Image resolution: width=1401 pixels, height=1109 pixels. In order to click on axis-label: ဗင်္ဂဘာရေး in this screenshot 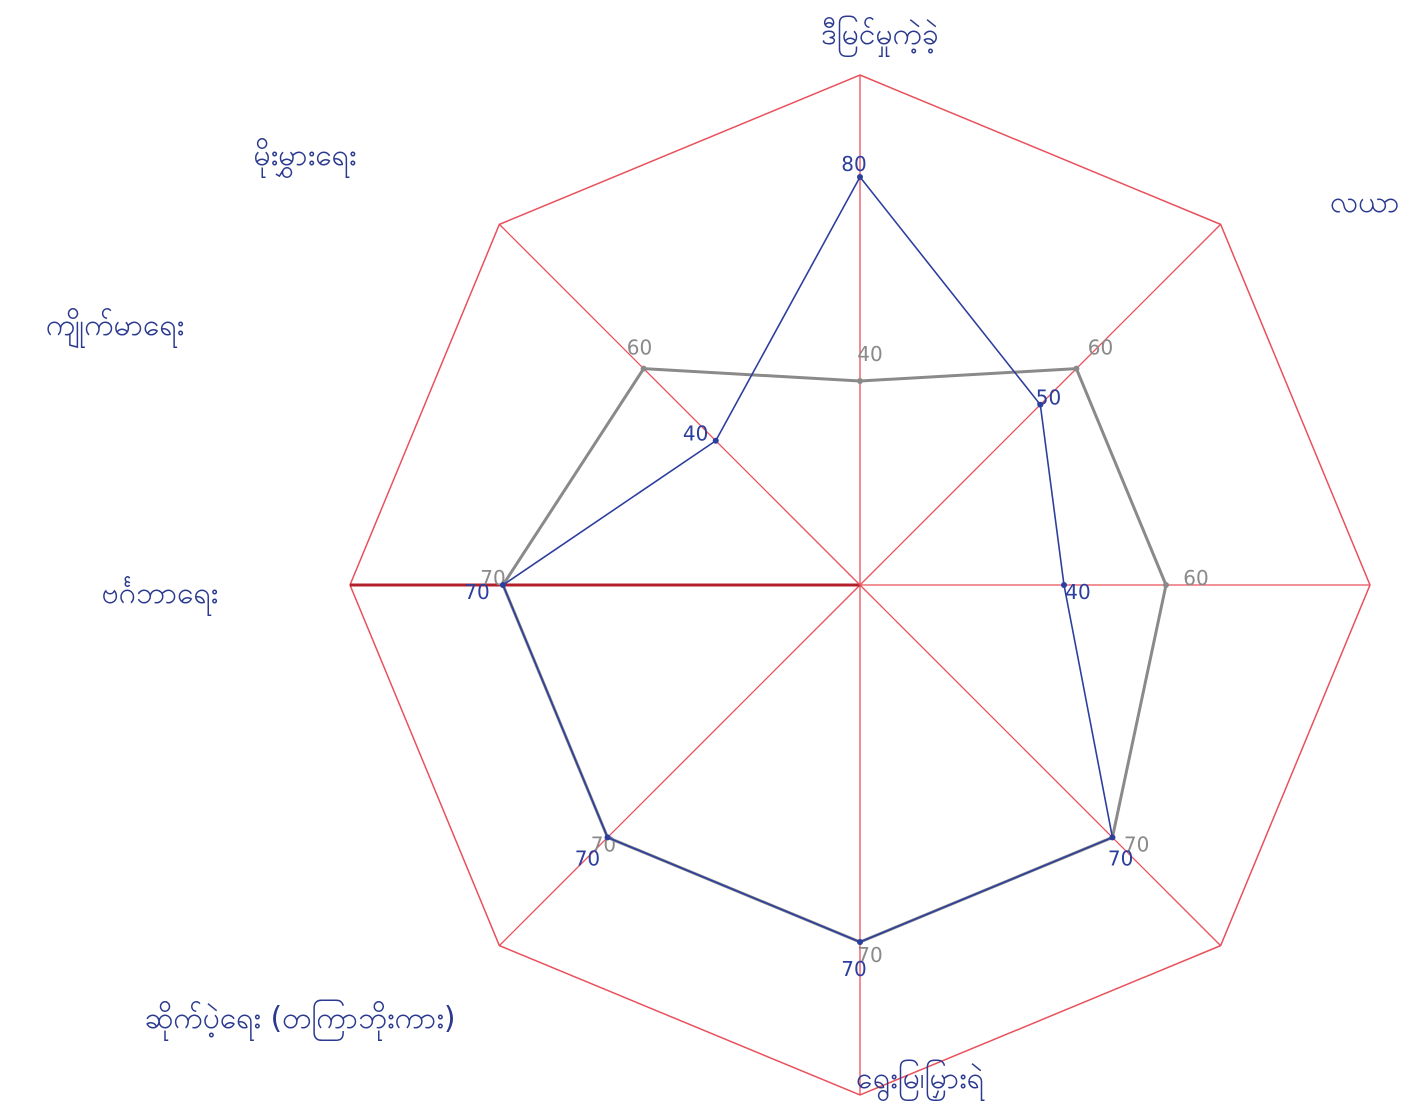, I will do `click(160, 596)`.